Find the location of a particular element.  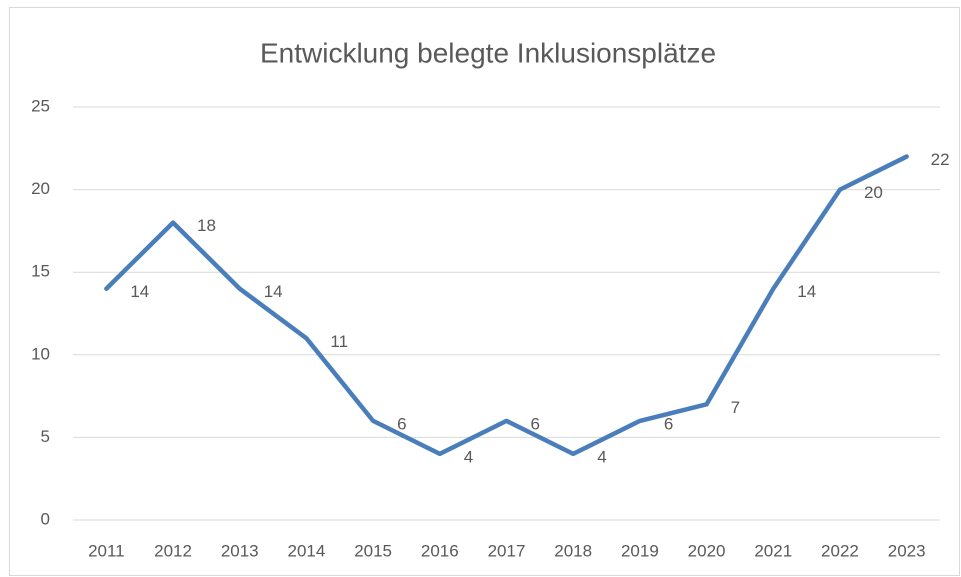

chart-title: Entwicklung belegte Inklusionsplätze is located at coordinates (488, 52).